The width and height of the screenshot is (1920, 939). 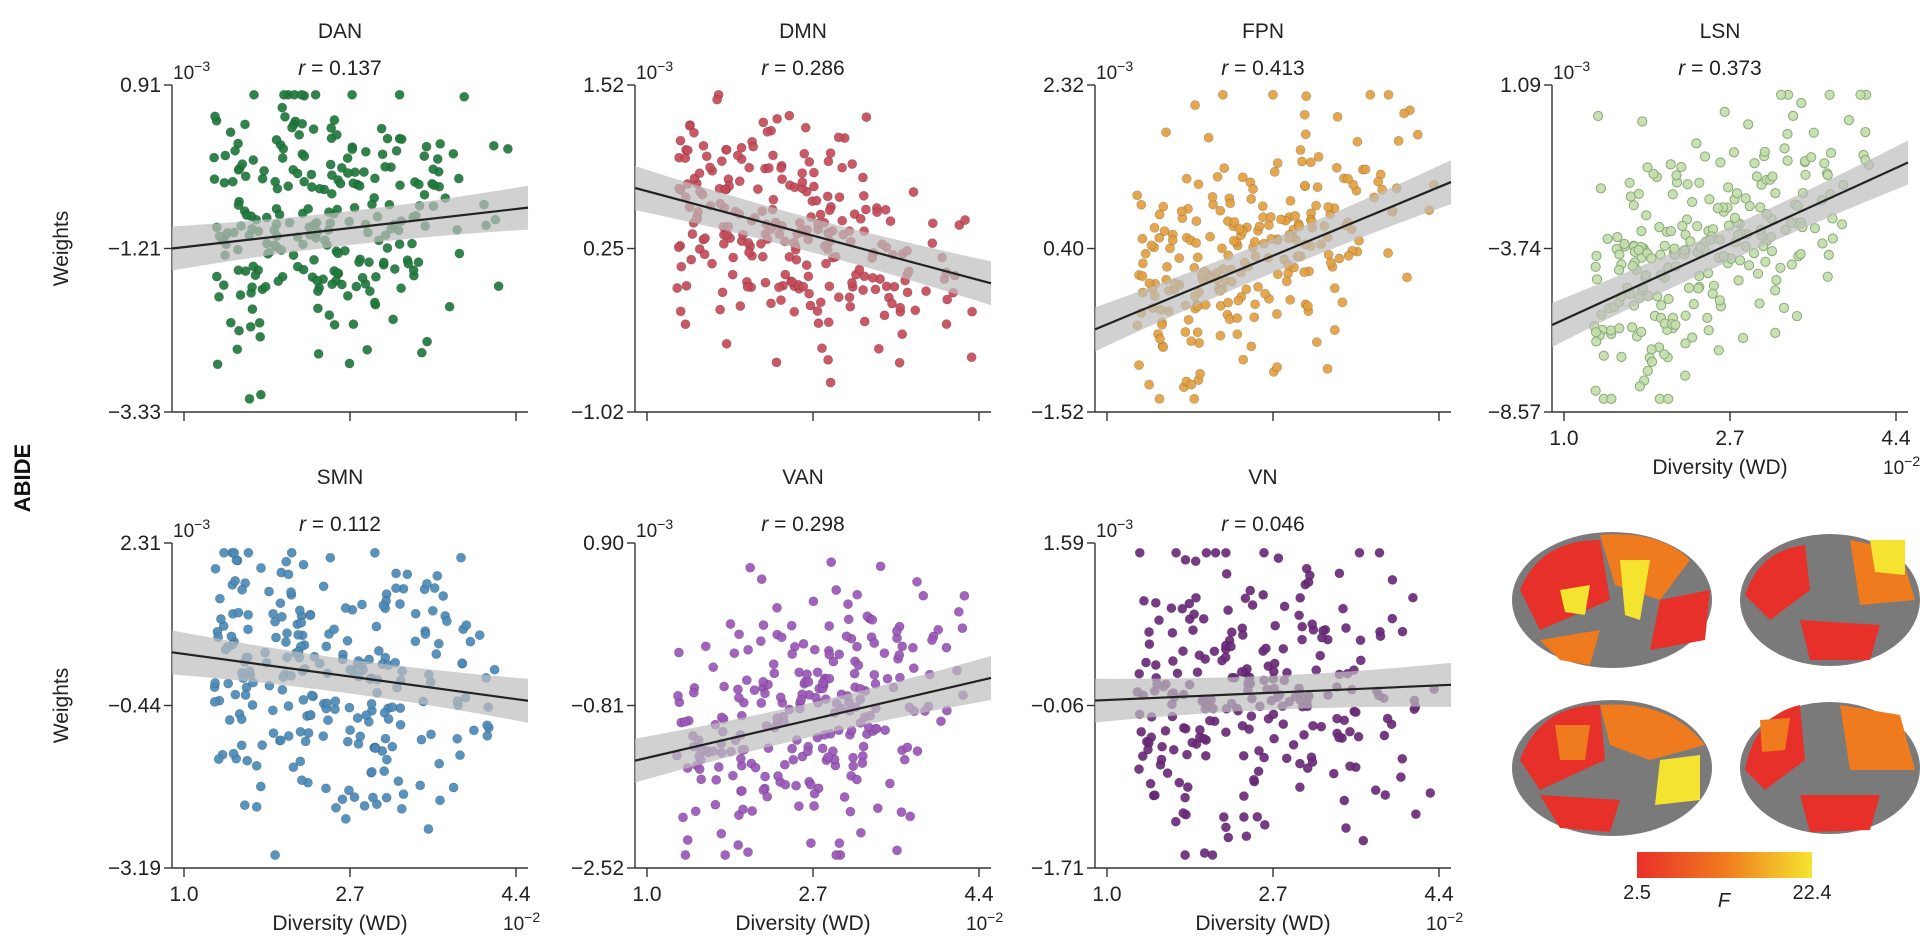 What do you see at coordinates (597, 412) in the screenshot?
I see `y-tick-label: −1.02` at bounding box center [597, 412].